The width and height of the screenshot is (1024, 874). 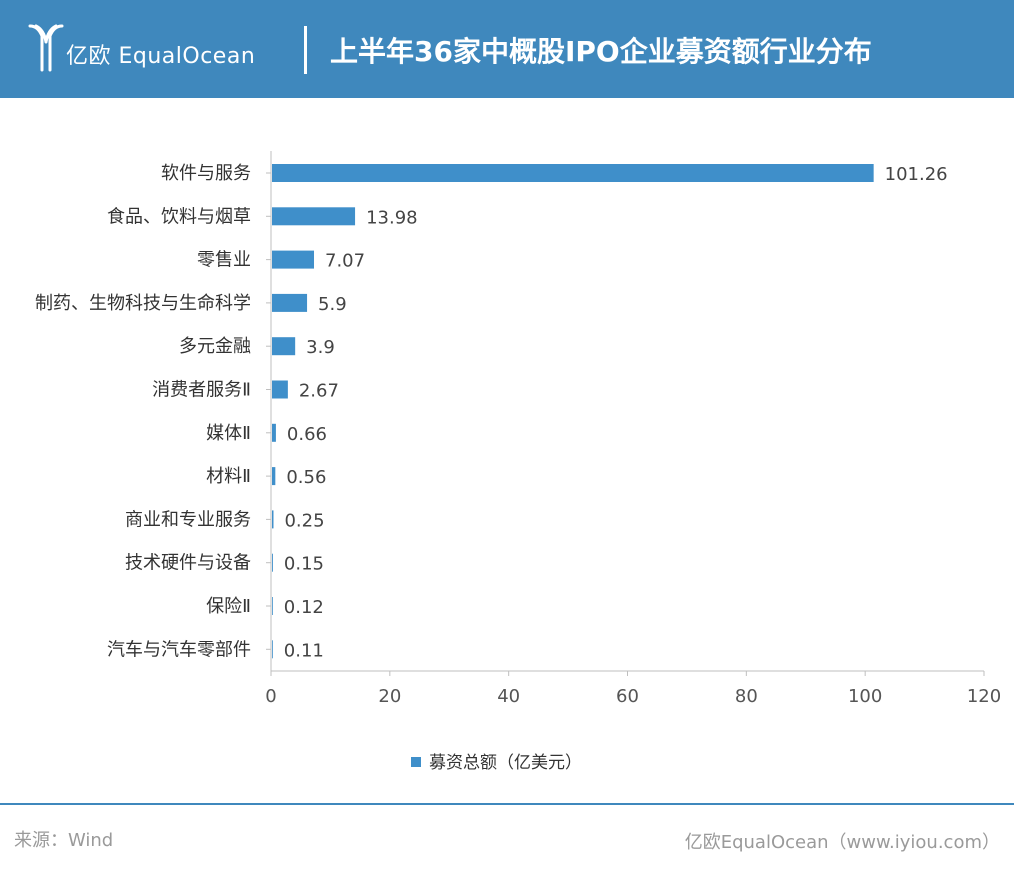 I want to click on x-tick-label: 40, so click(x=508, y=696).